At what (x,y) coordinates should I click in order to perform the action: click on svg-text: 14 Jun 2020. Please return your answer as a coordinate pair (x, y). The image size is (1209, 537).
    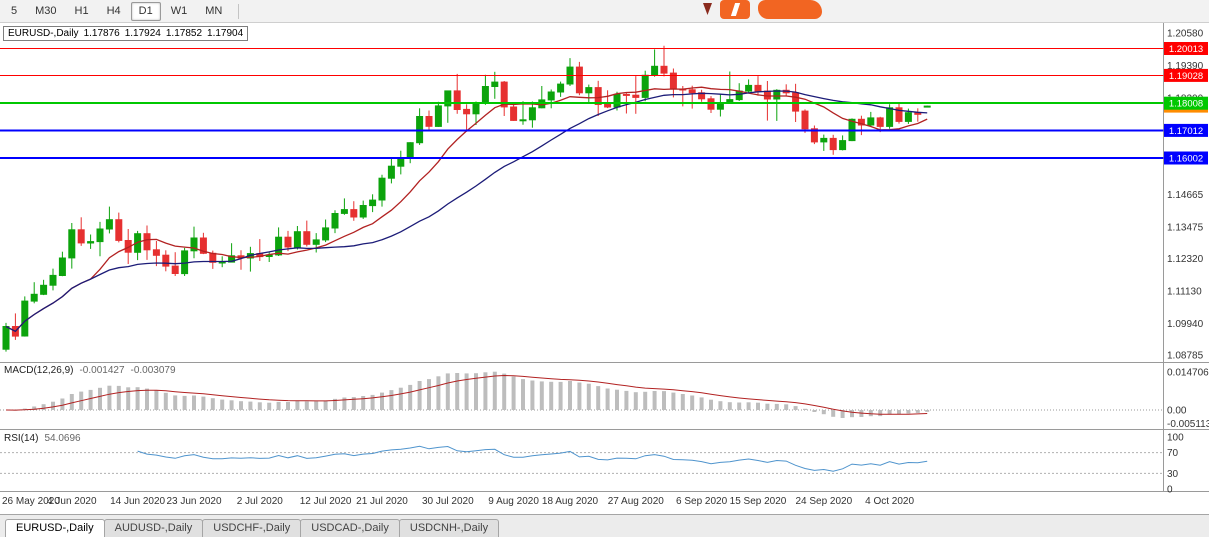
    Looking at the image, I should click on (137, 501).